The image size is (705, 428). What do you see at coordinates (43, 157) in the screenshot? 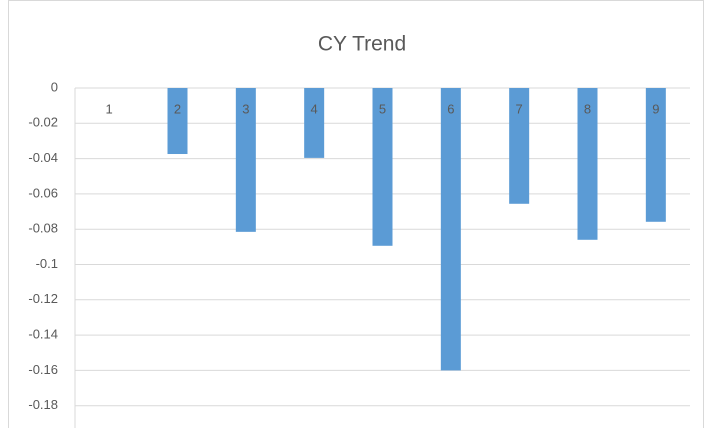
I see `y-tick-label: -0.04` at bounding box center [43, 157].